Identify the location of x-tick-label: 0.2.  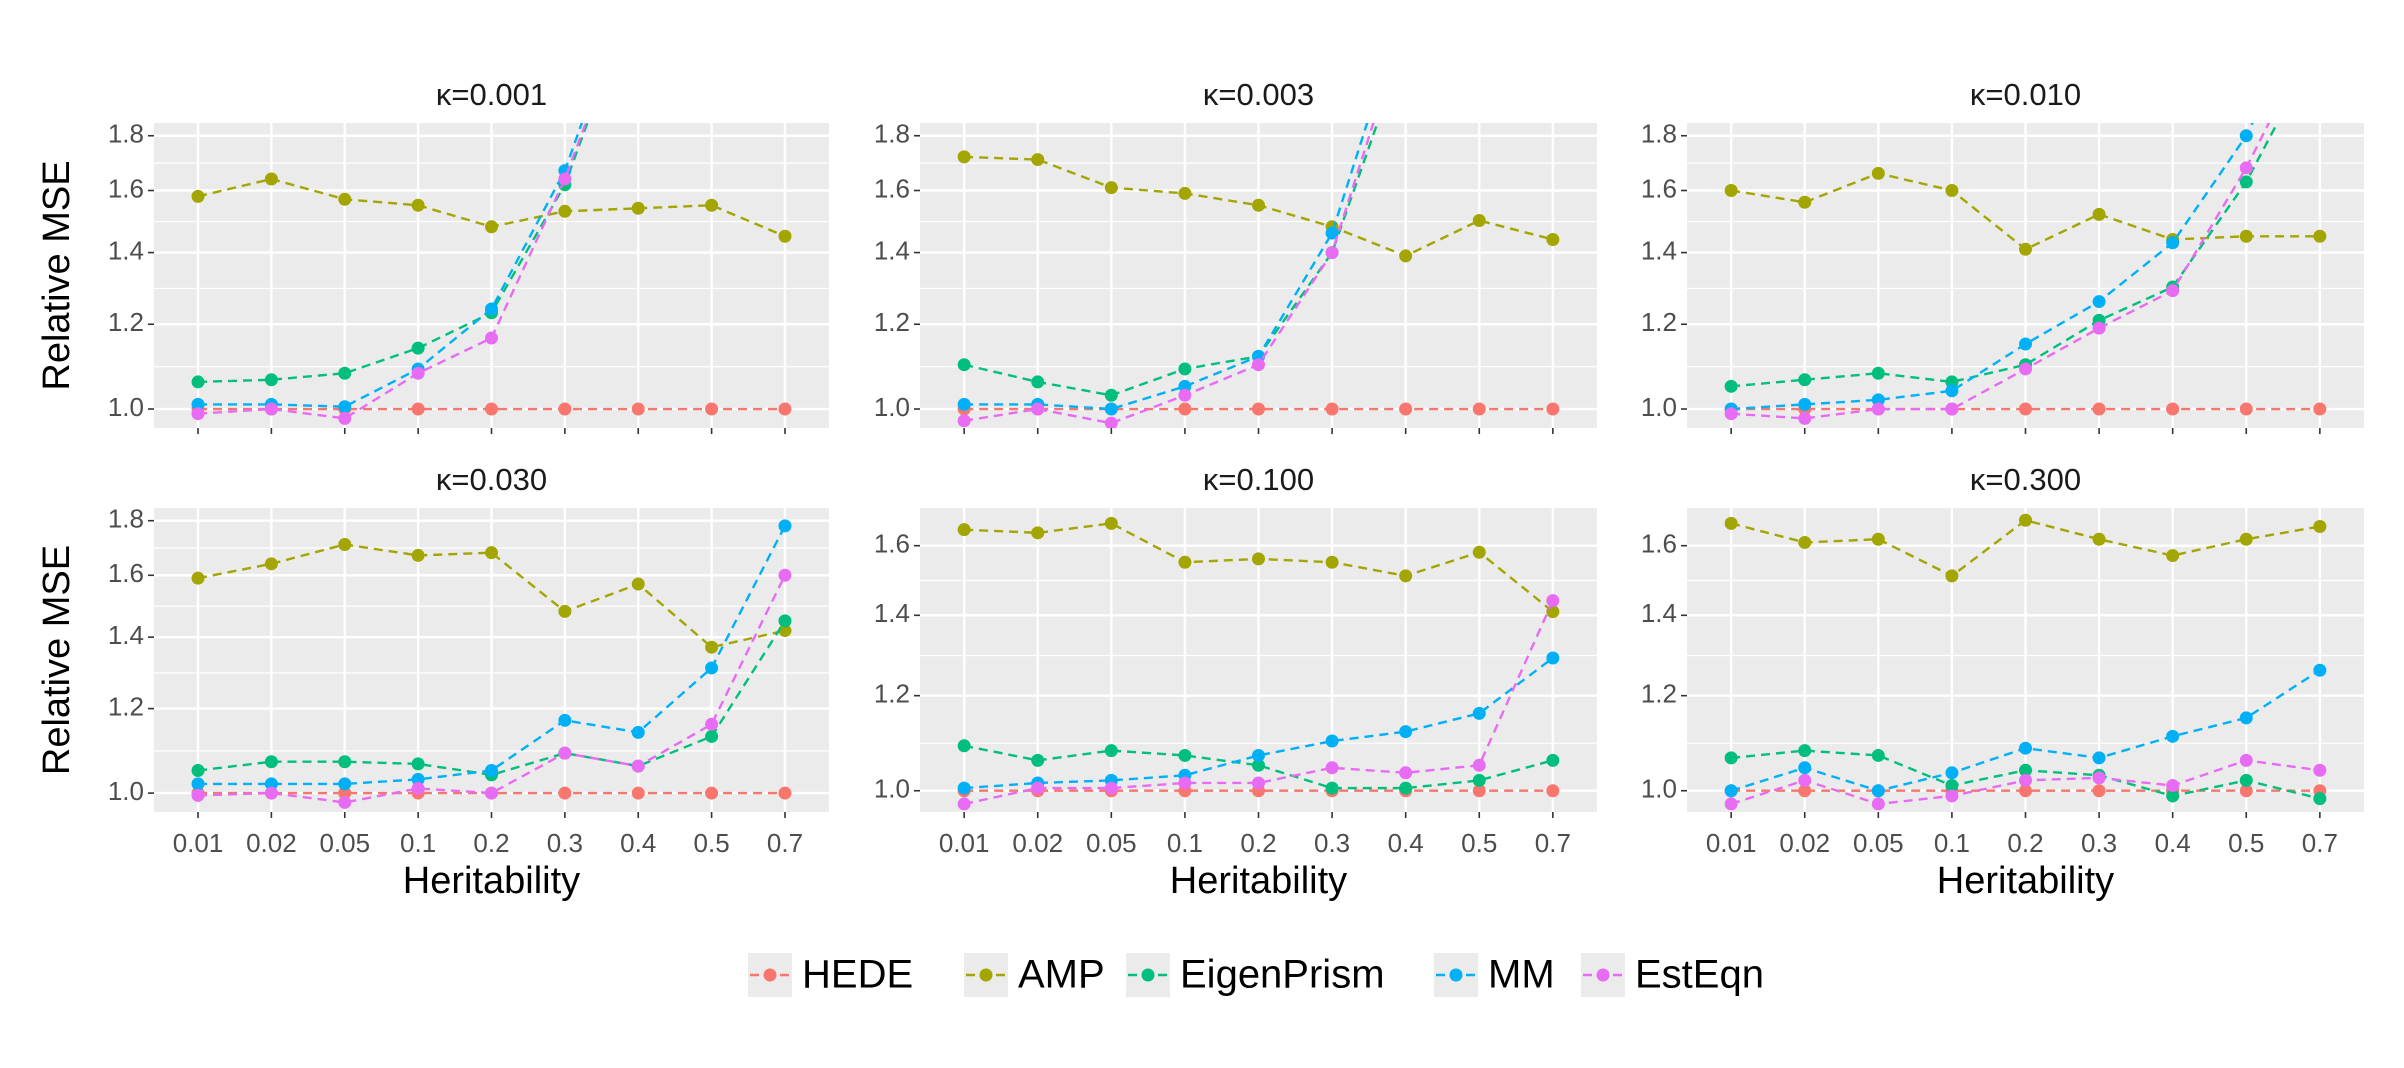
(1258, 843).